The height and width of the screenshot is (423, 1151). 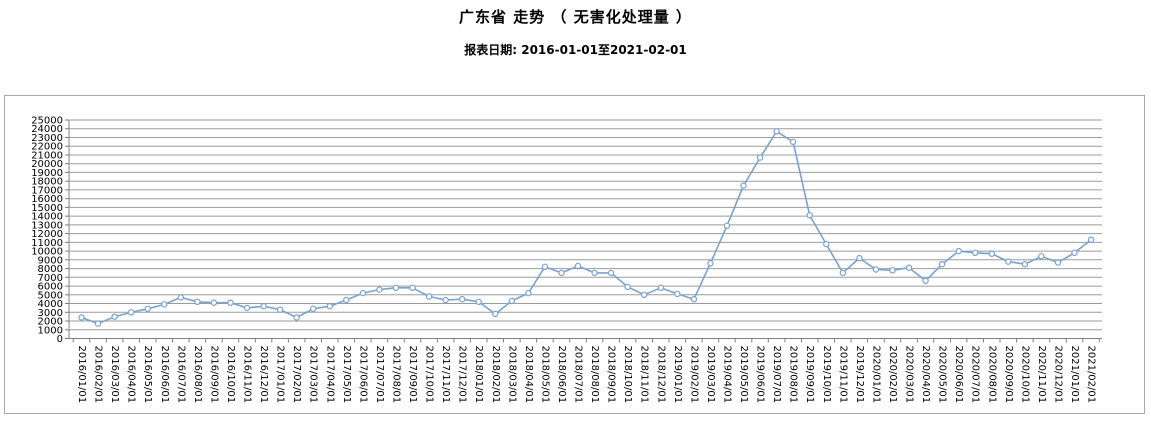 I want to click on y-tick-label: 13000, so click(x=47, y=225).